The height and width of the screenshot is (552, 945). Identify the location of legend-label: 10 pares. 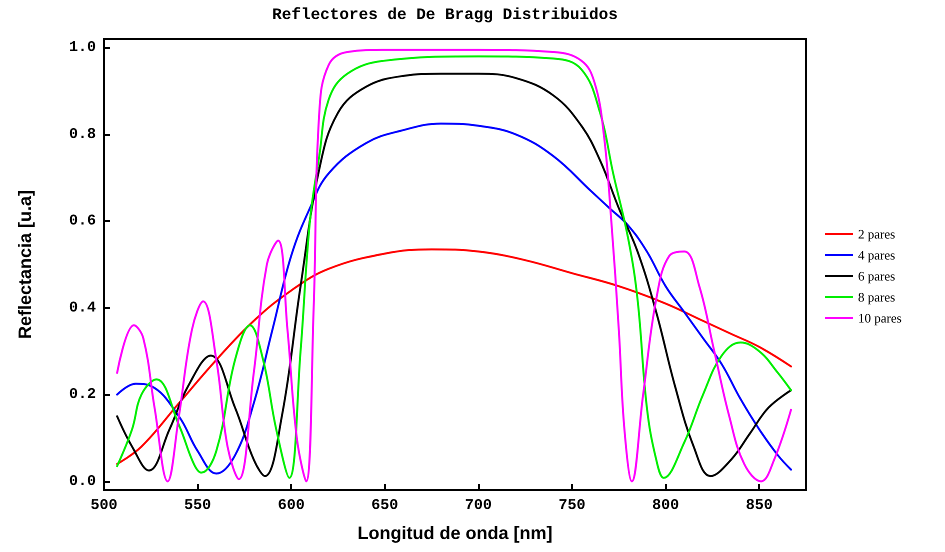
(880, 318).